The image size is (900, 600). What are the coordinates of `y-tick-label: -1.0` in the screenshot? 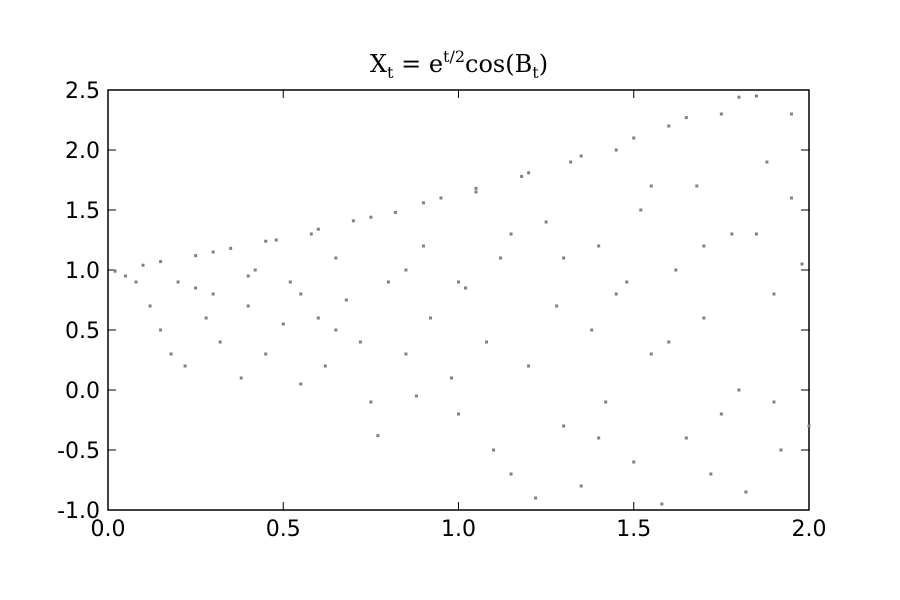 It's located at (78, 511).